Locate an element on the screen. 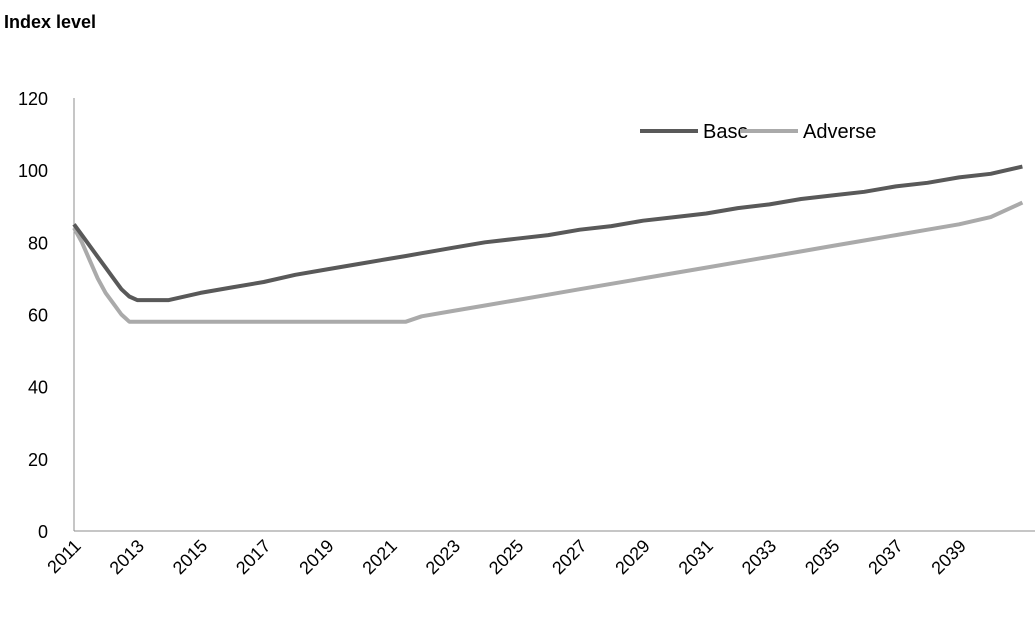  y-axis-ticks: 0 20 40 60 80 100 120 is located at coordinates (33, 315).